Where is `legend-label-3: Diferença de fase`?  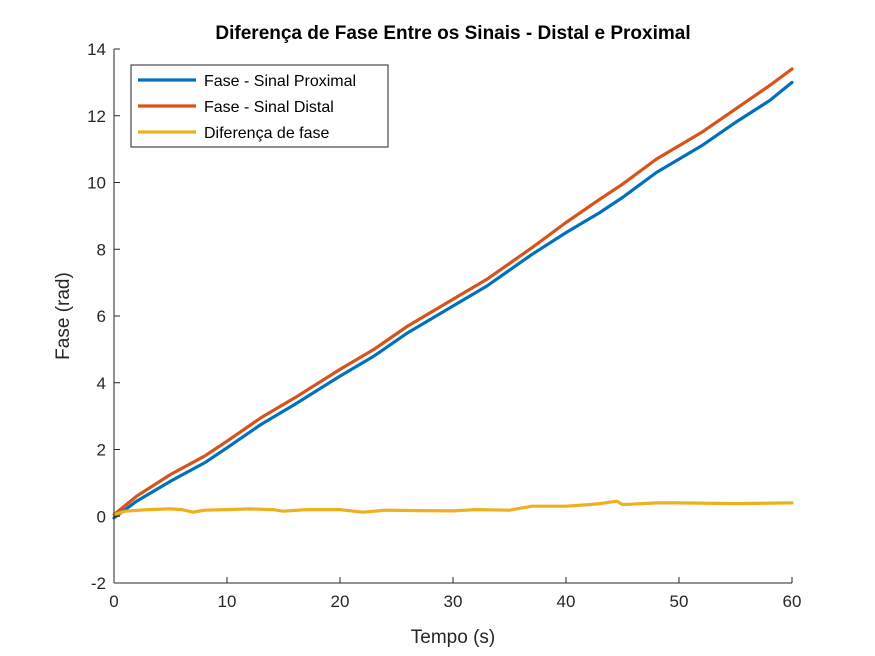 legend-label-3: Diferença de fase is located at coordinates (267, 133).